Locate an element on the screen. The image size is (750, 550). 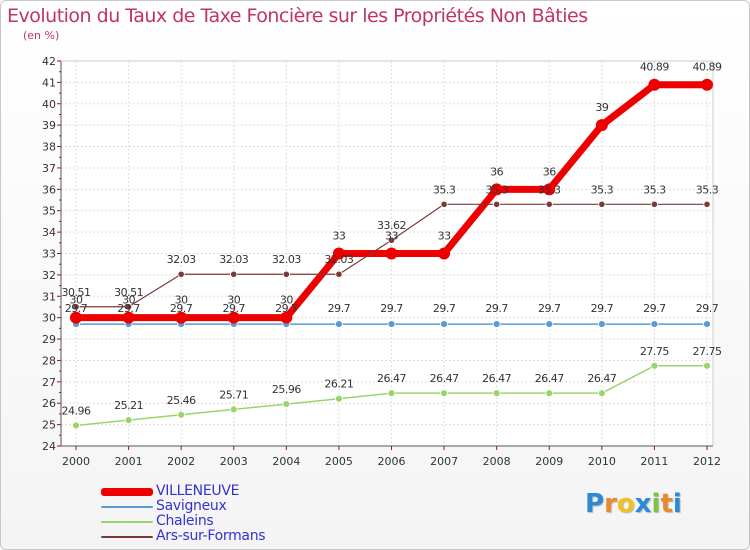
data-label-ars-sur-formans: 30.51 is located at coordinates (128, 292).